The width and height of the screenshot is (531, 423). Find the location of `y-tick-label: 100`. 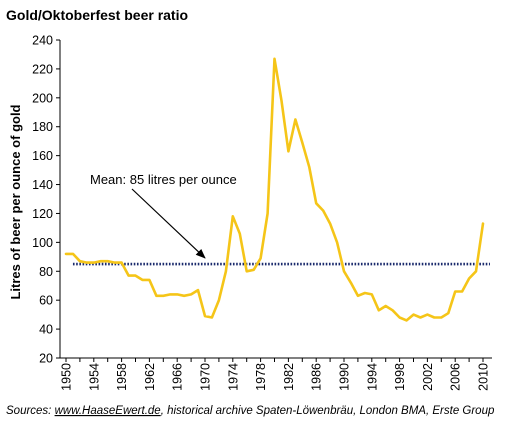

y-tick-label: 100 is located at coordinates (42, 243).